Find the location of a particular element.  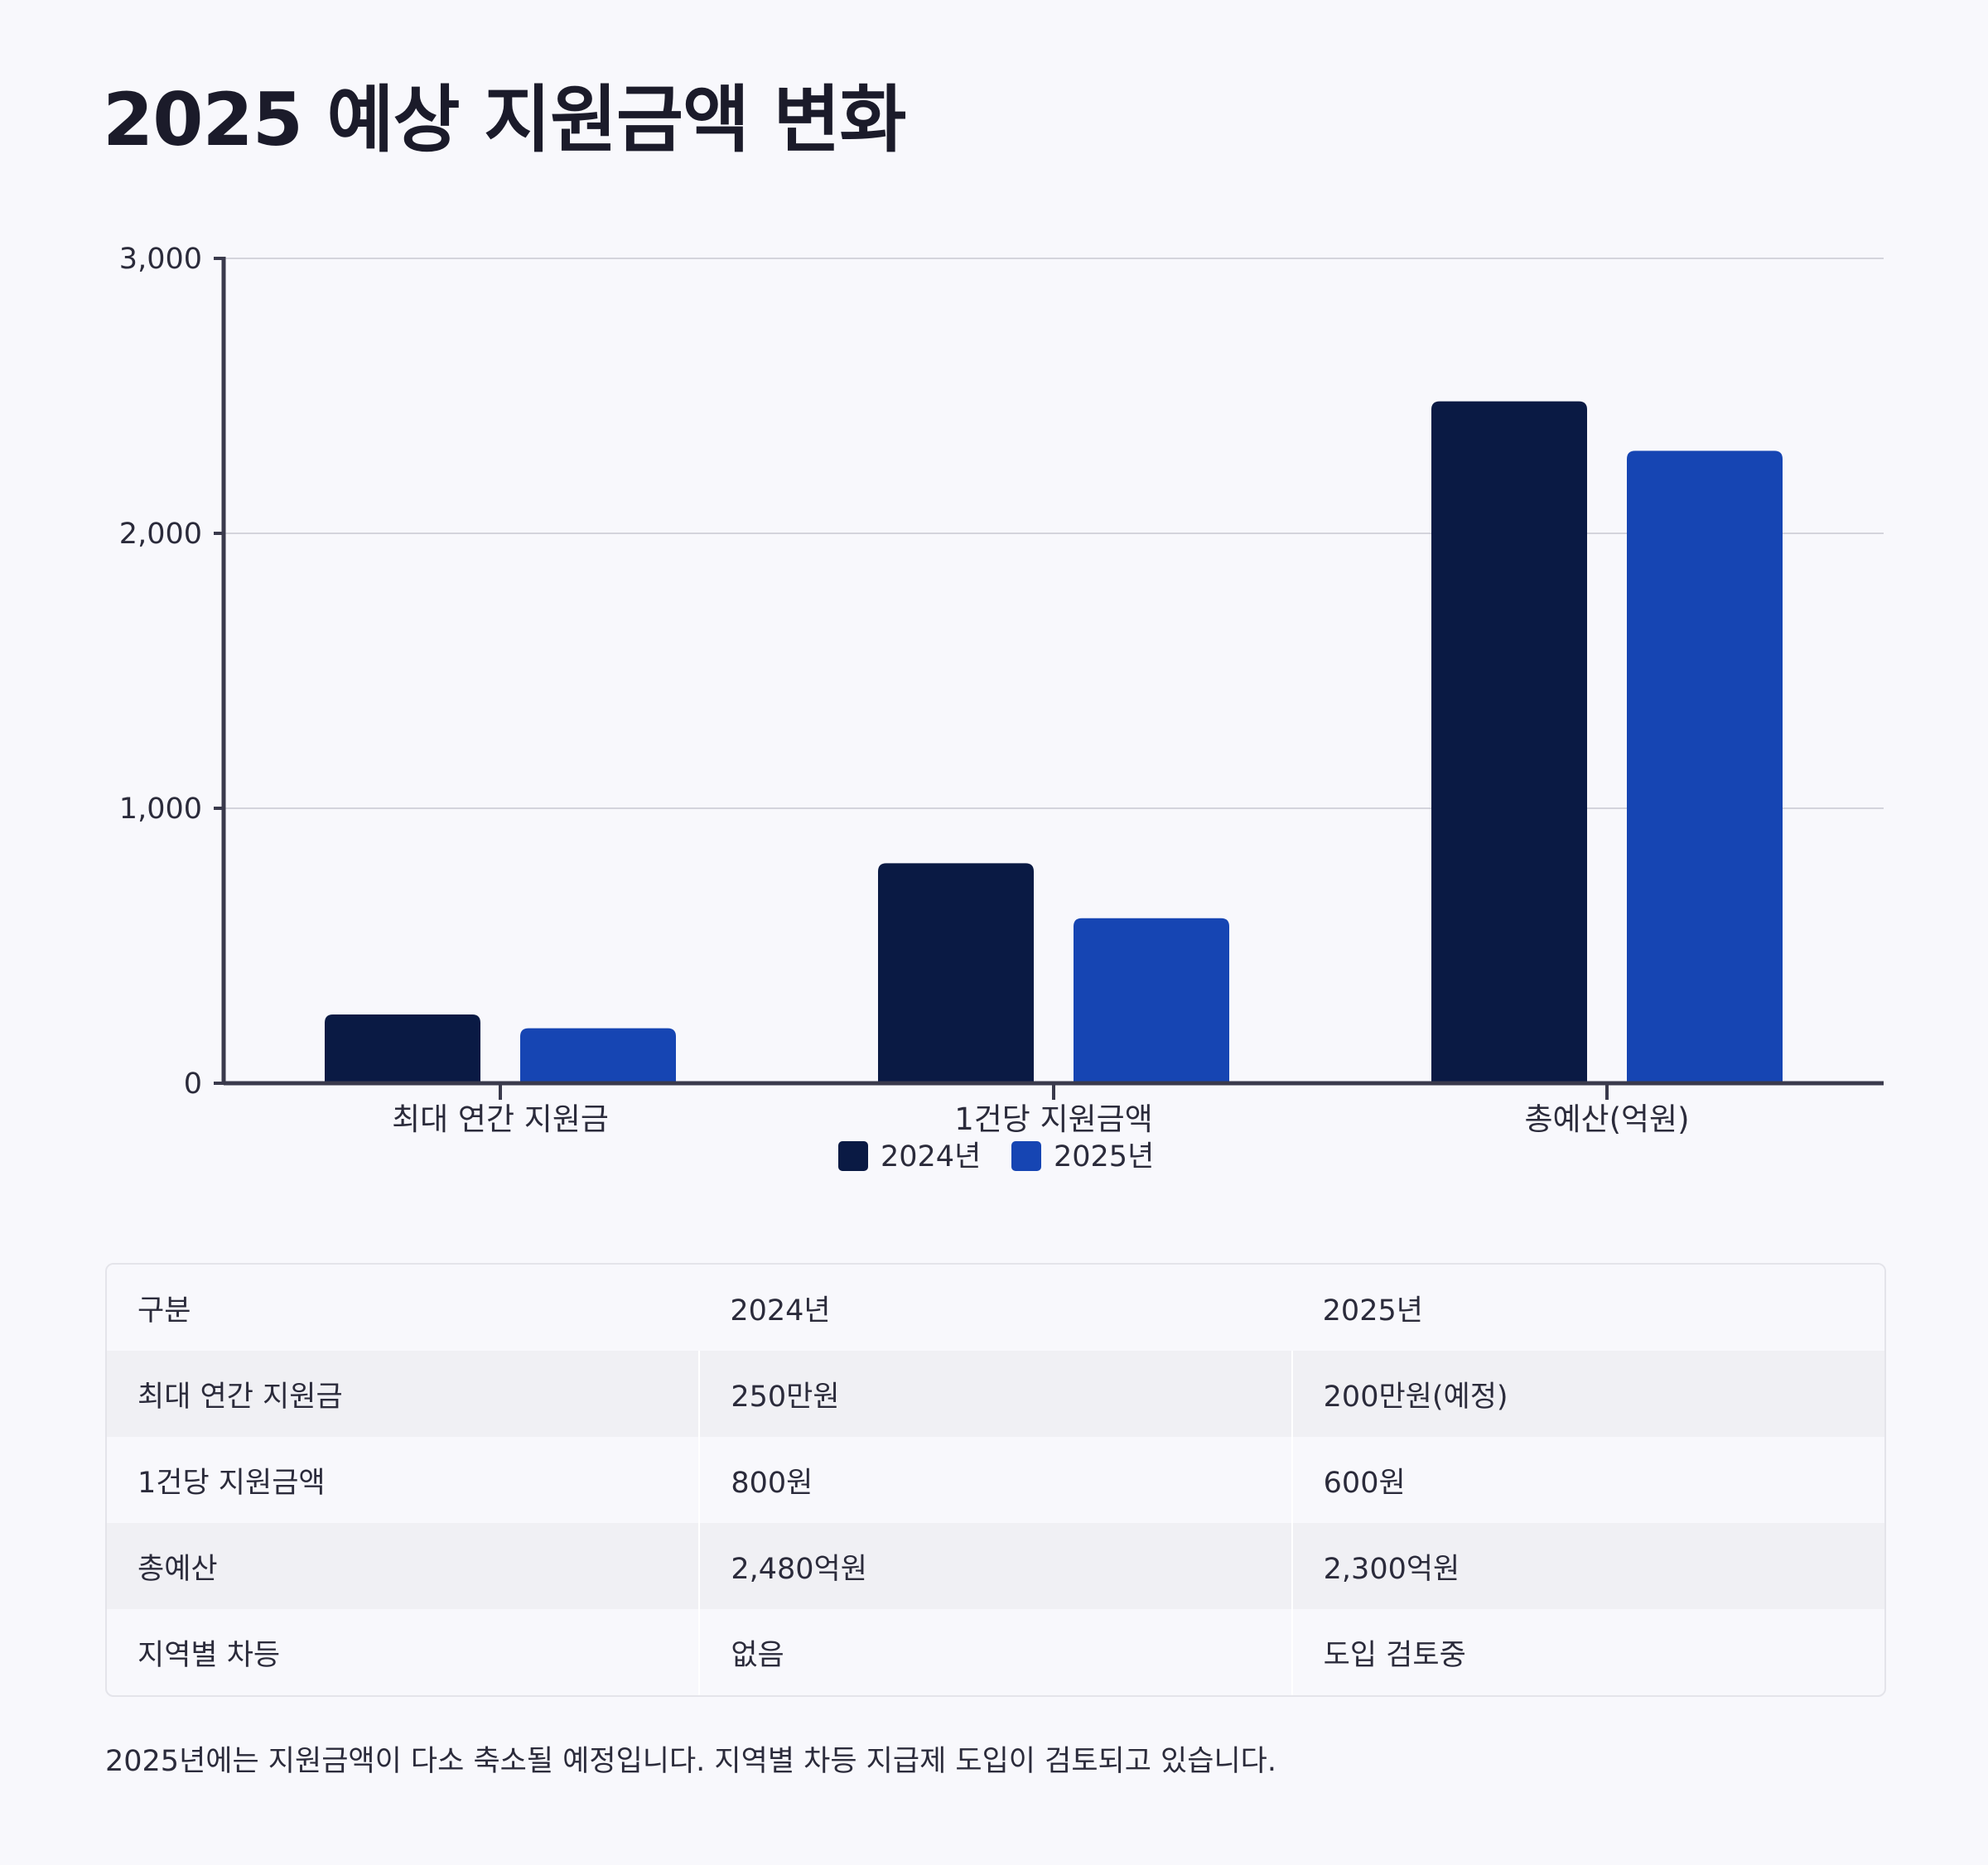

table-cell: 최대 연간 지원금 is located at coordinates (403, 1394).